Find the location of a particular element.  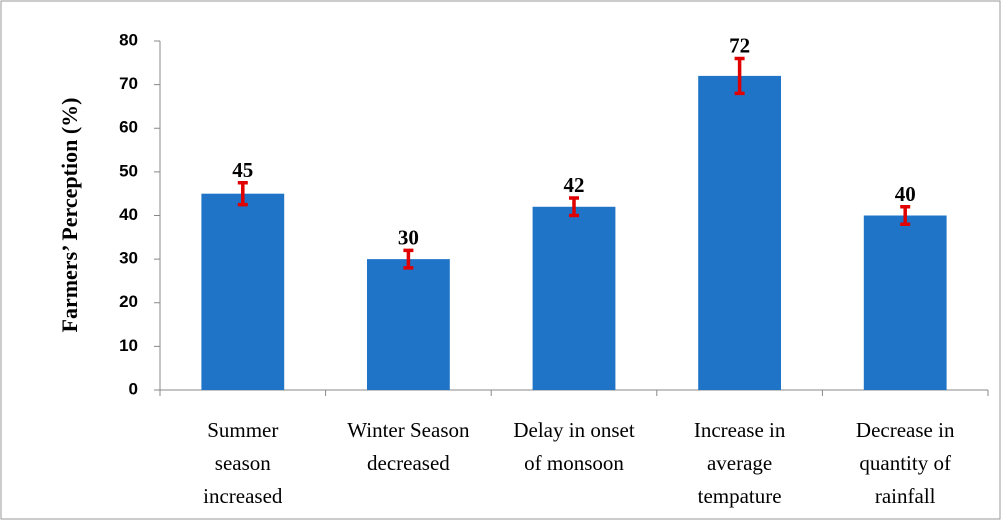

value-label: 30 is located at coordinates (408, 237).